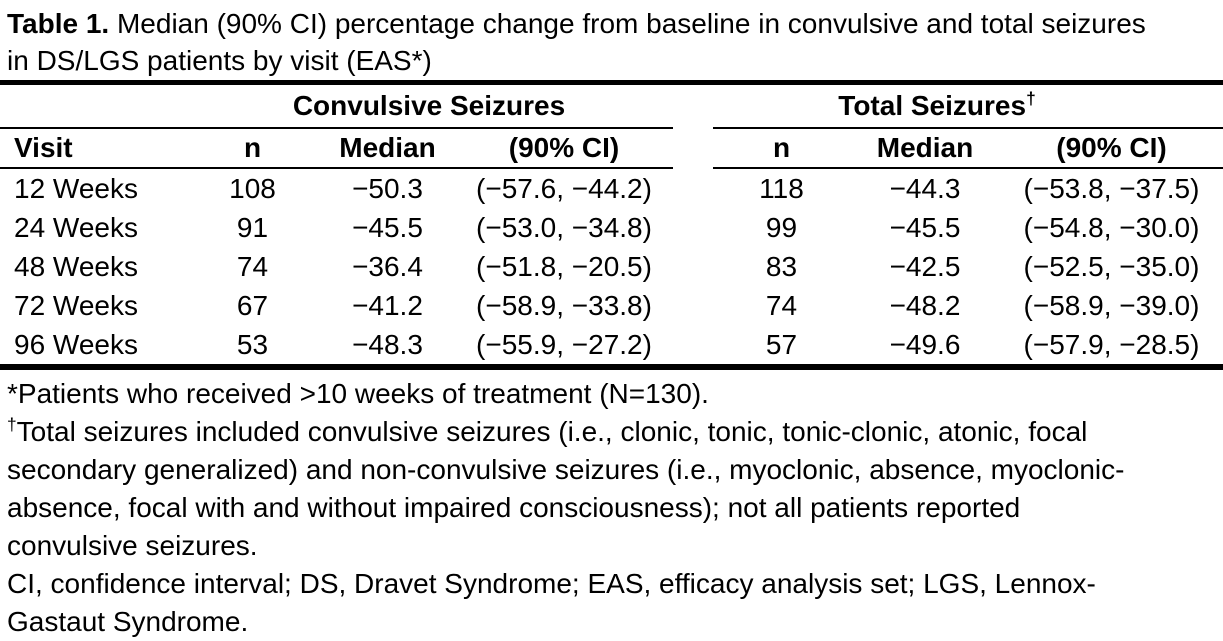  I want to click on group-header-total: Total Seizures†, so click(968, 105).